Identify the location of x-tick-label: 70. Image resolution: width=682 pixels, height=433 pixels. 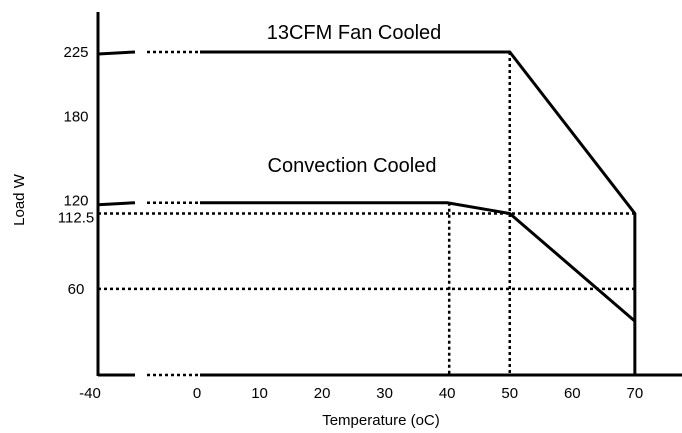
(635, 393).